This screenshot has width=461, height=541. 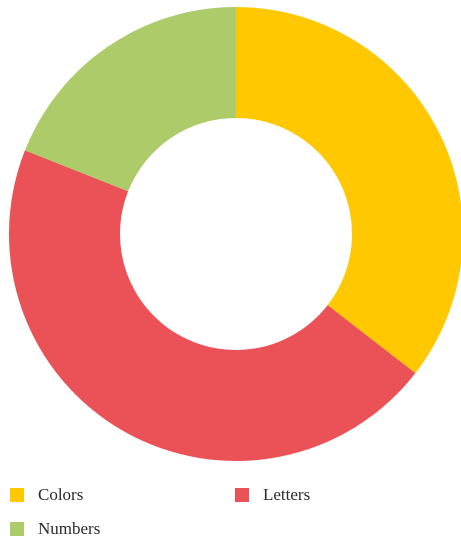 What do you see at coordinates (17, 529) in the screenshot?
I see `legend-swatch-numbers` at bounding box center [17, 529].